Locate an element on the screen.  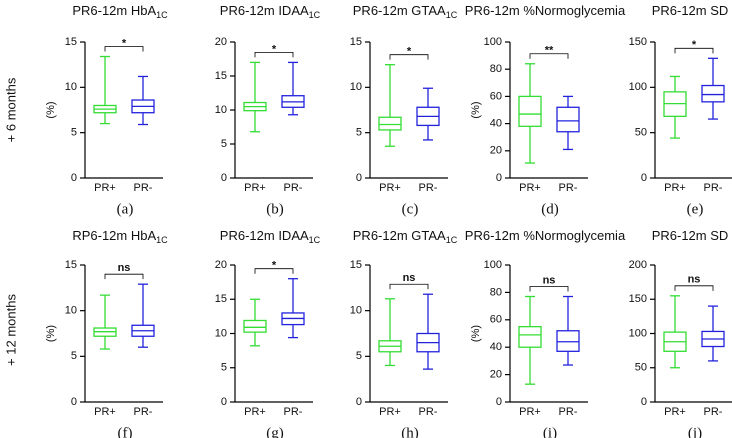
panel-letter: (h) is located at coordinates (410, 431).